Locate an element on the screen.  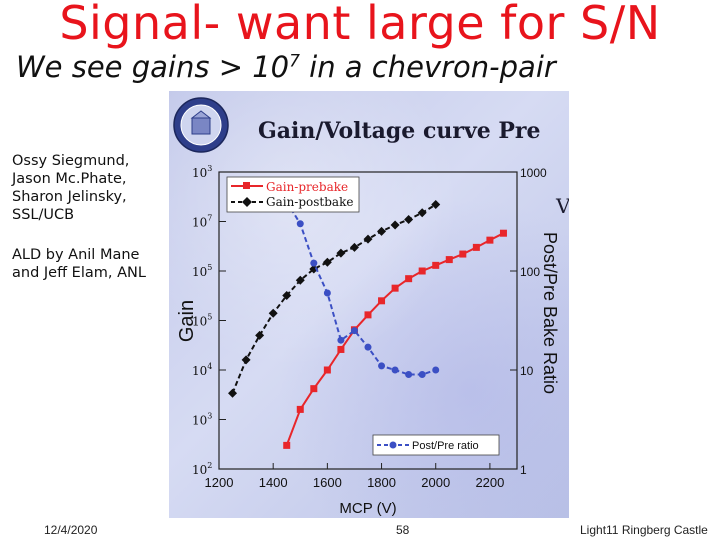
legend-prebake-marker is located at coordinates (246, 185).